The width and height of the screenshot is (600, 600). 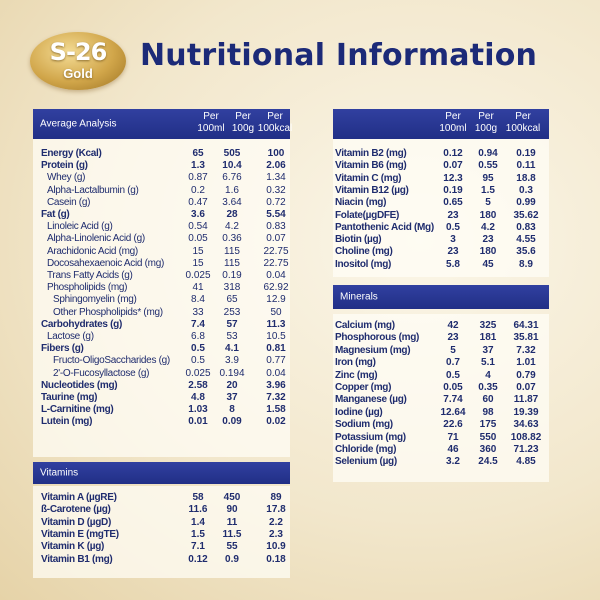 I want to click on row-label: Vitamin K (µg), so click(x=73, y=547).